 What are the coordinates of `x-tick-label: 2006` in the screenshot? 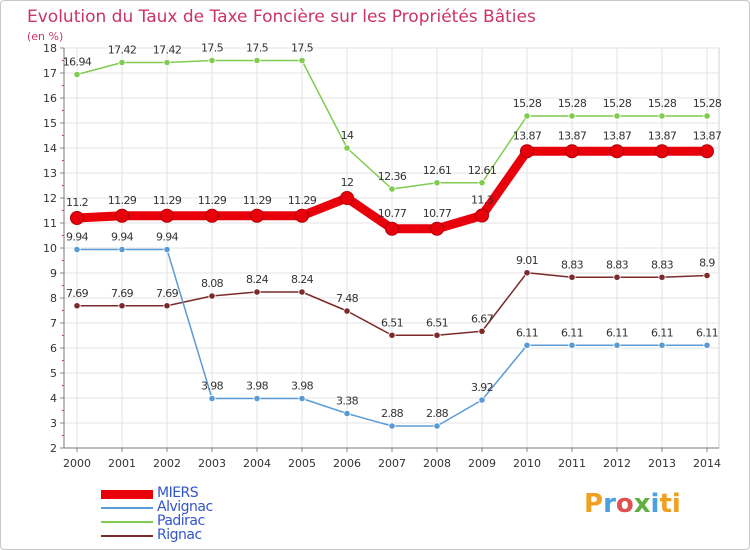 It's located at (347, 463).